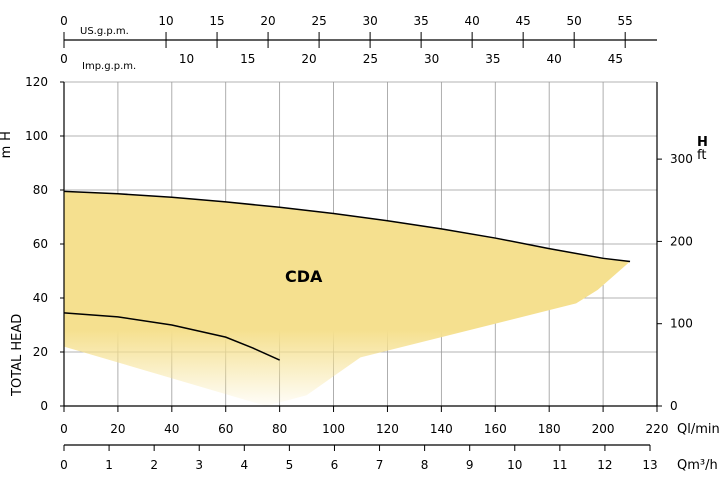  I want to click on imp-gpm-tick-label: 30, so click(431, 59).